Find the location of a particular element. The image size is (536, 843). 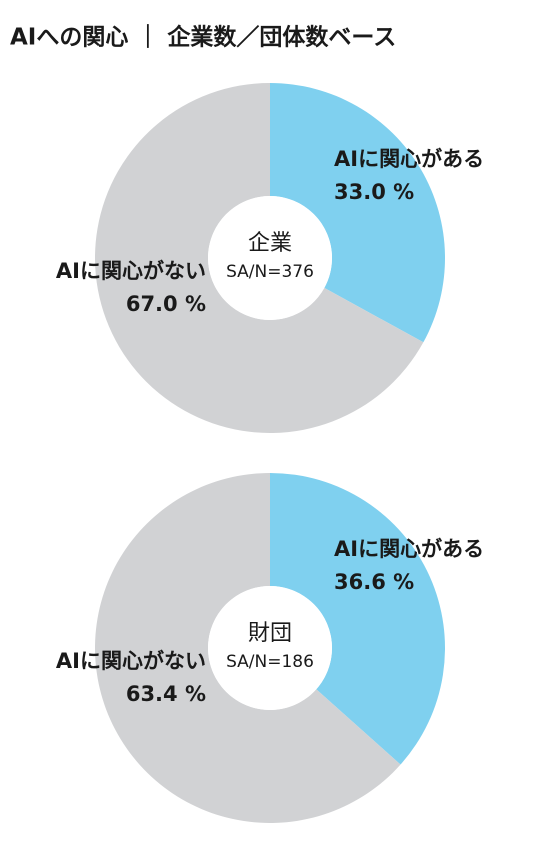

center-title: 企業 is located at coordinates (270, 243).